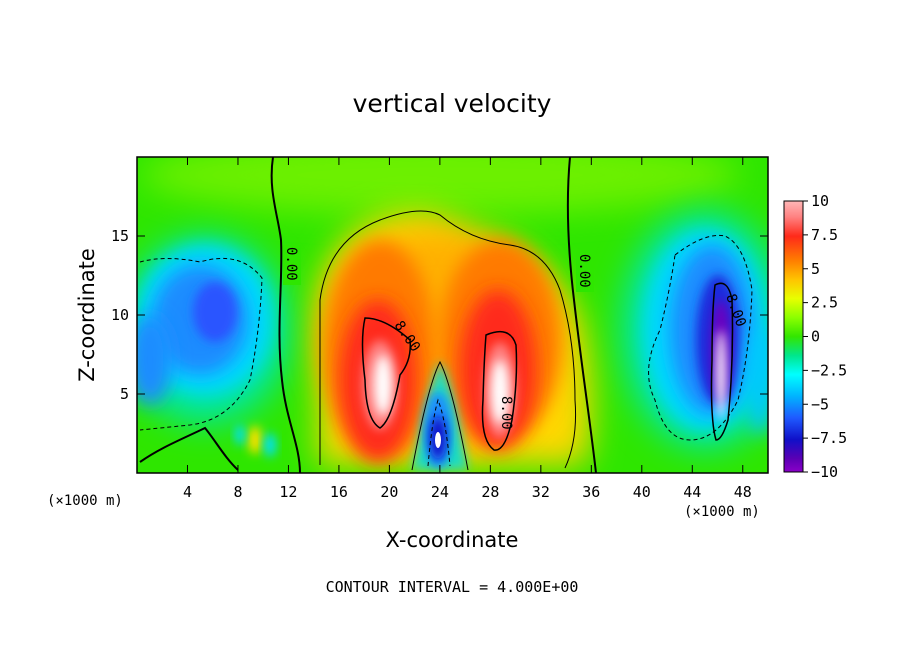 The height and width of the screenshot is (654, 904). I want to click on x-axis-unit-left: (×1000 m), so click(85, 501).